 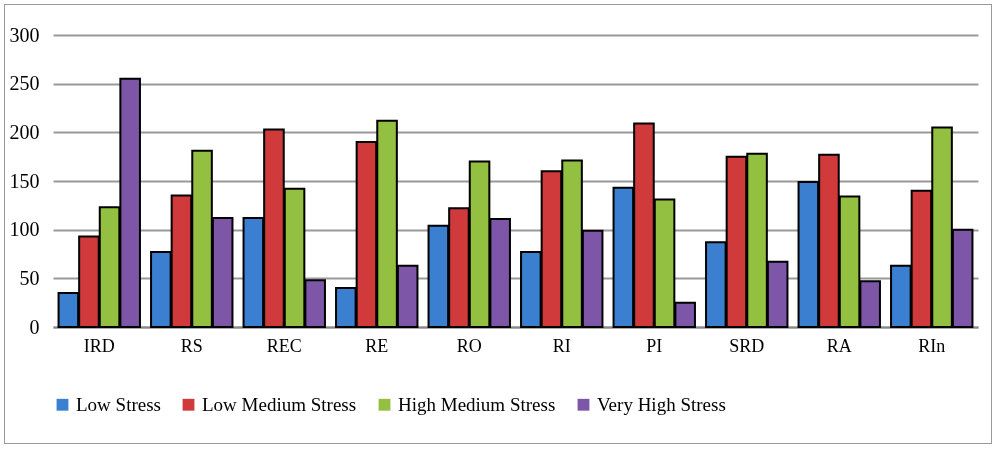 I want to click on x-tick-label: REC, so click(x=284, y=345).